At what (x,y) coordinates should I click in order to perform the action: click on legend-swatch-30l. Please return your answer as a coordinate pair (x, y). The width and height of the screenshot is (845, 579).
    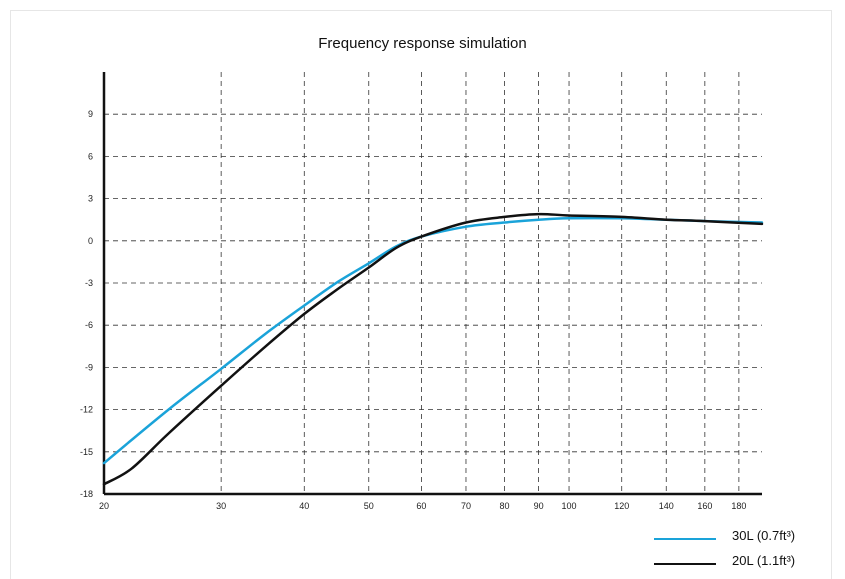
    Looking at the image, I should click on (685, 539).